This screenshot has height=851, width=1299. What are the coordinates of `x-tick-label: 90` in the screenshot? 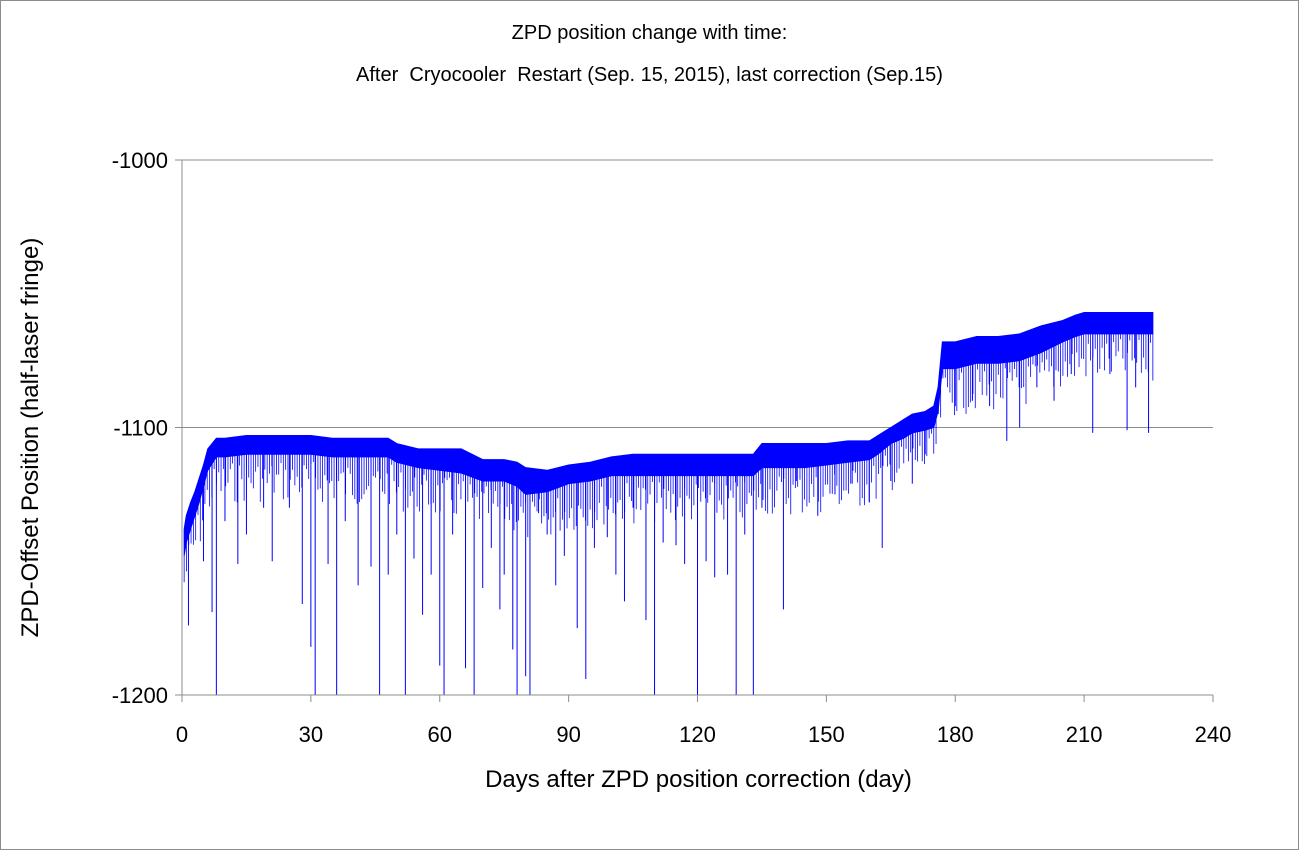 It's located at (568, 734).